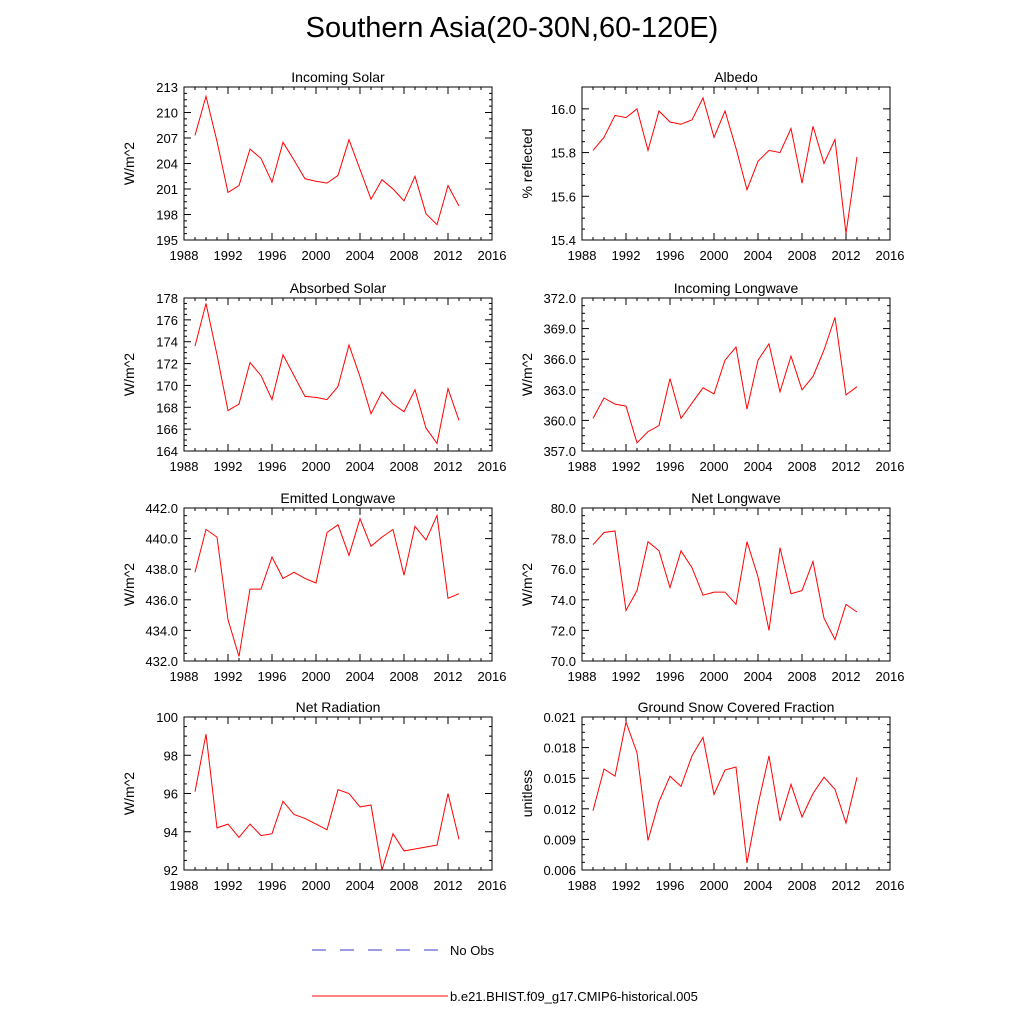 This screenshot has width=1024, height=1024. I want to click on y-tick-label: 434.0, so click(161, 630).